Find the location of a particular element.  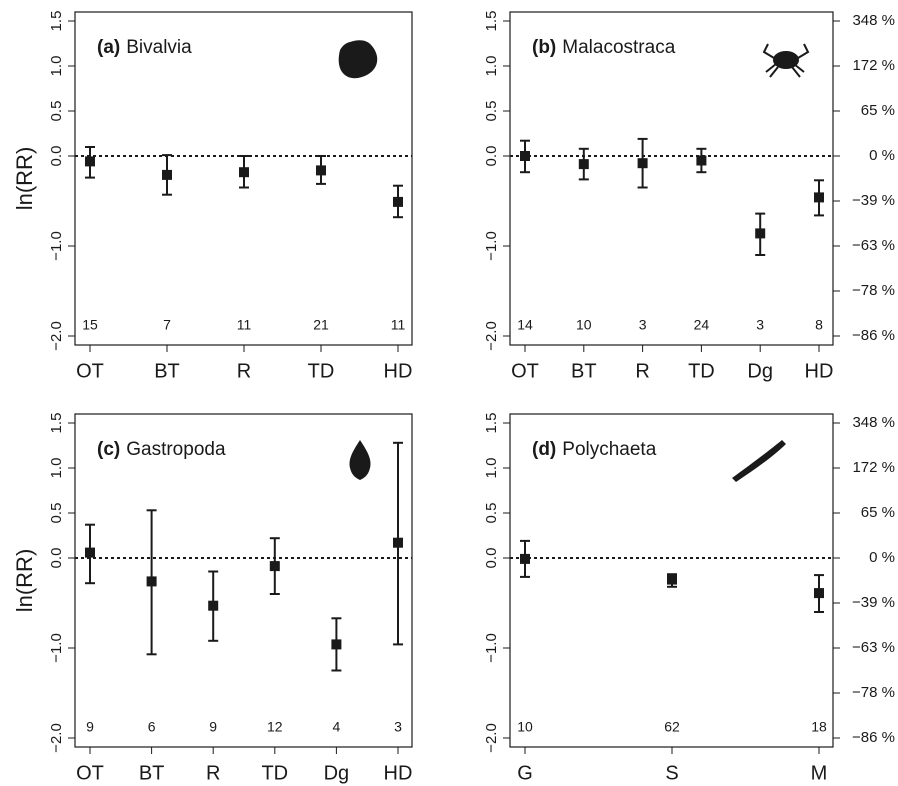

panel-label: (b) is located at coordinates (544, 47).